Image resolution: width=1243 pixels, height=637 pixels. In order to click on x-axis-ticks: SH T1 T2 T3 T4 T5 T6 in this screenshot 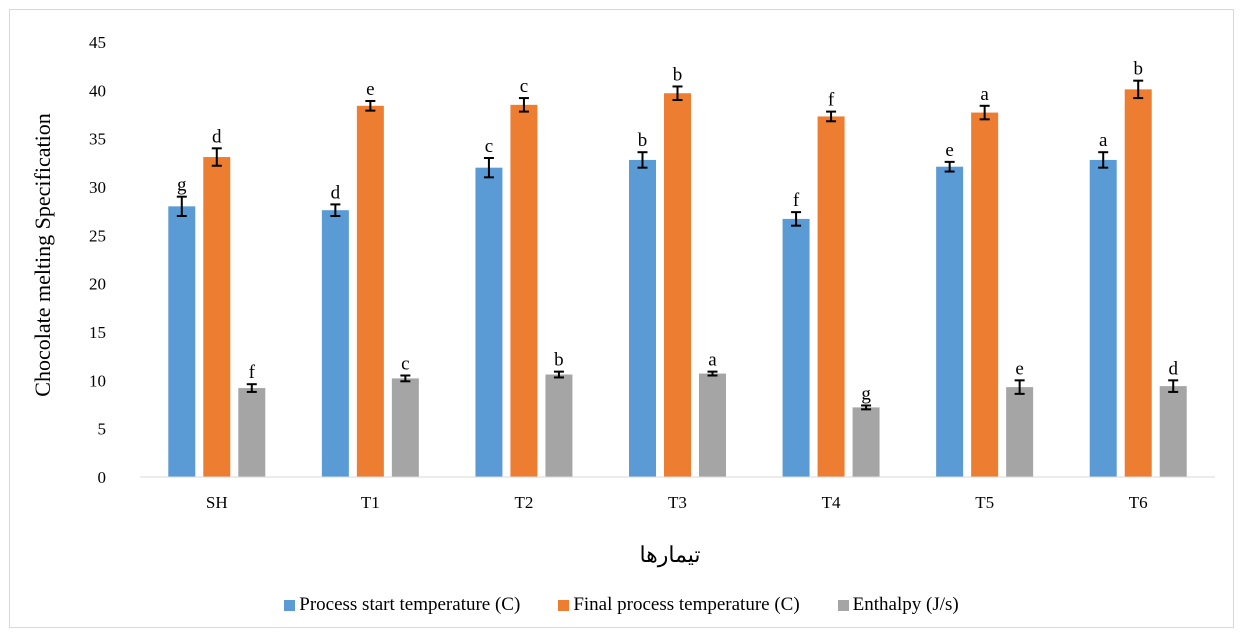, I will do `click(677, 502)`.